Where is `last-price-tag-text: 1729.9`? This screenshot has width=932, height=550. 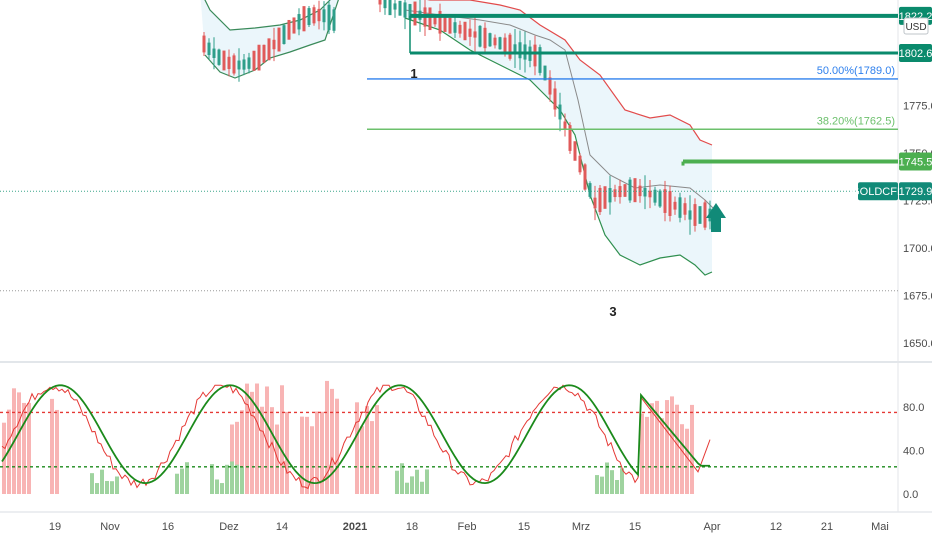 last-price-tag-text: 1729.9 is located at coordinates (915, 192).